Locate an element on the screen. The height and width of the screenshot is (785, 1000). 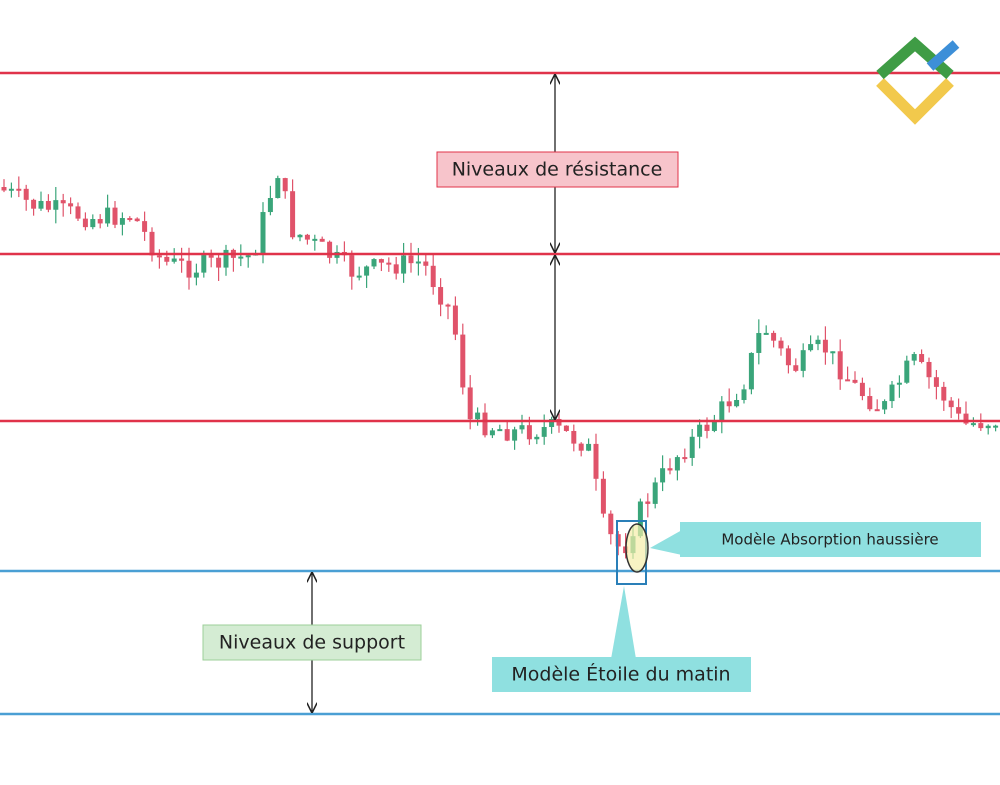
logo is located at coordinates (918, 80).